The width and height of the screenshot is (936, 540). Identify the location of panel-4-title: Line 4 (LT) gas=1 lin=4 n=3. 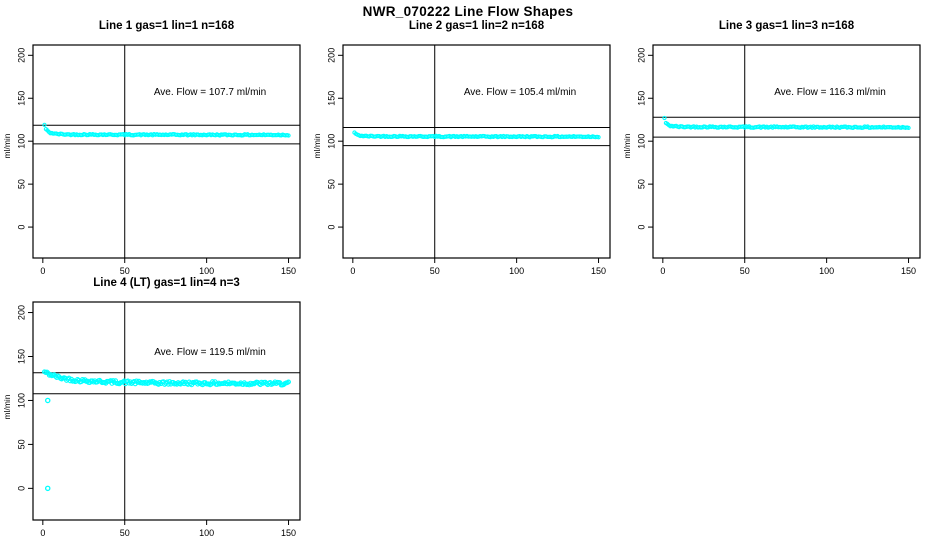
(166, 283).